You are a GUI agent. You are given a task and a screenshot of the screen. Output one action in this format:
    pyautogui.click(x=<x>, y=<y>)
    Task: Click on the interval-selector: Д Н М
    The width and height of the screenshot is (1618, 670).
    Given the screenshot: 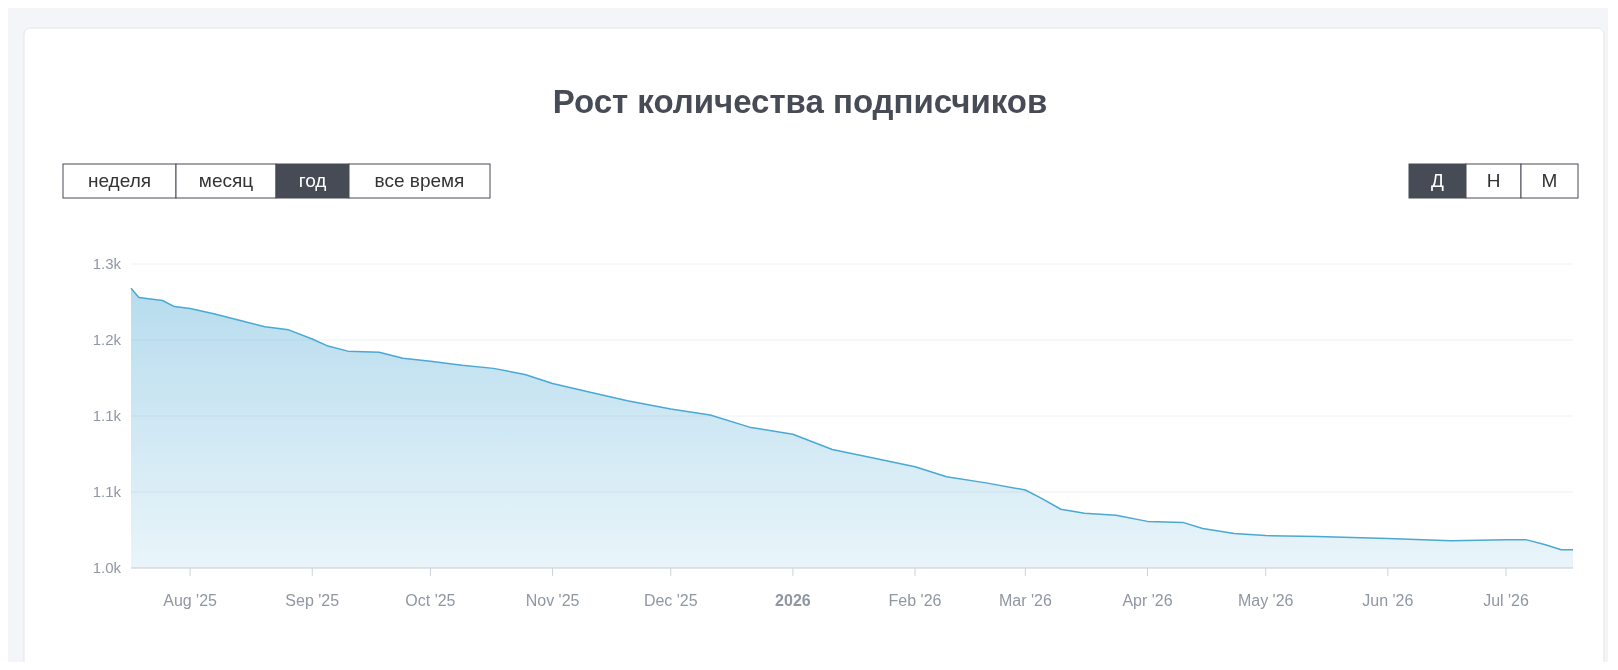 What is the action you would take?
    pyautogui.click(x=1493, y=181)
    